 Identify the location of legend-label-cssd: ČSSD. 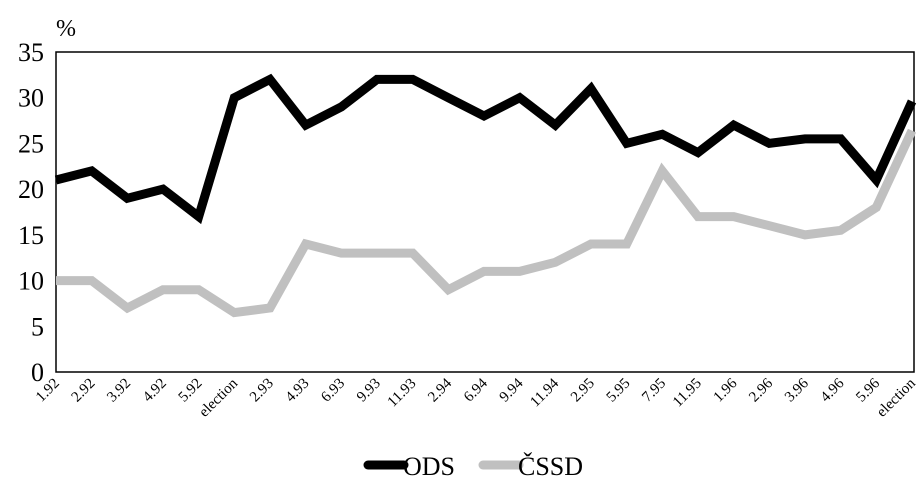
(550, 464).